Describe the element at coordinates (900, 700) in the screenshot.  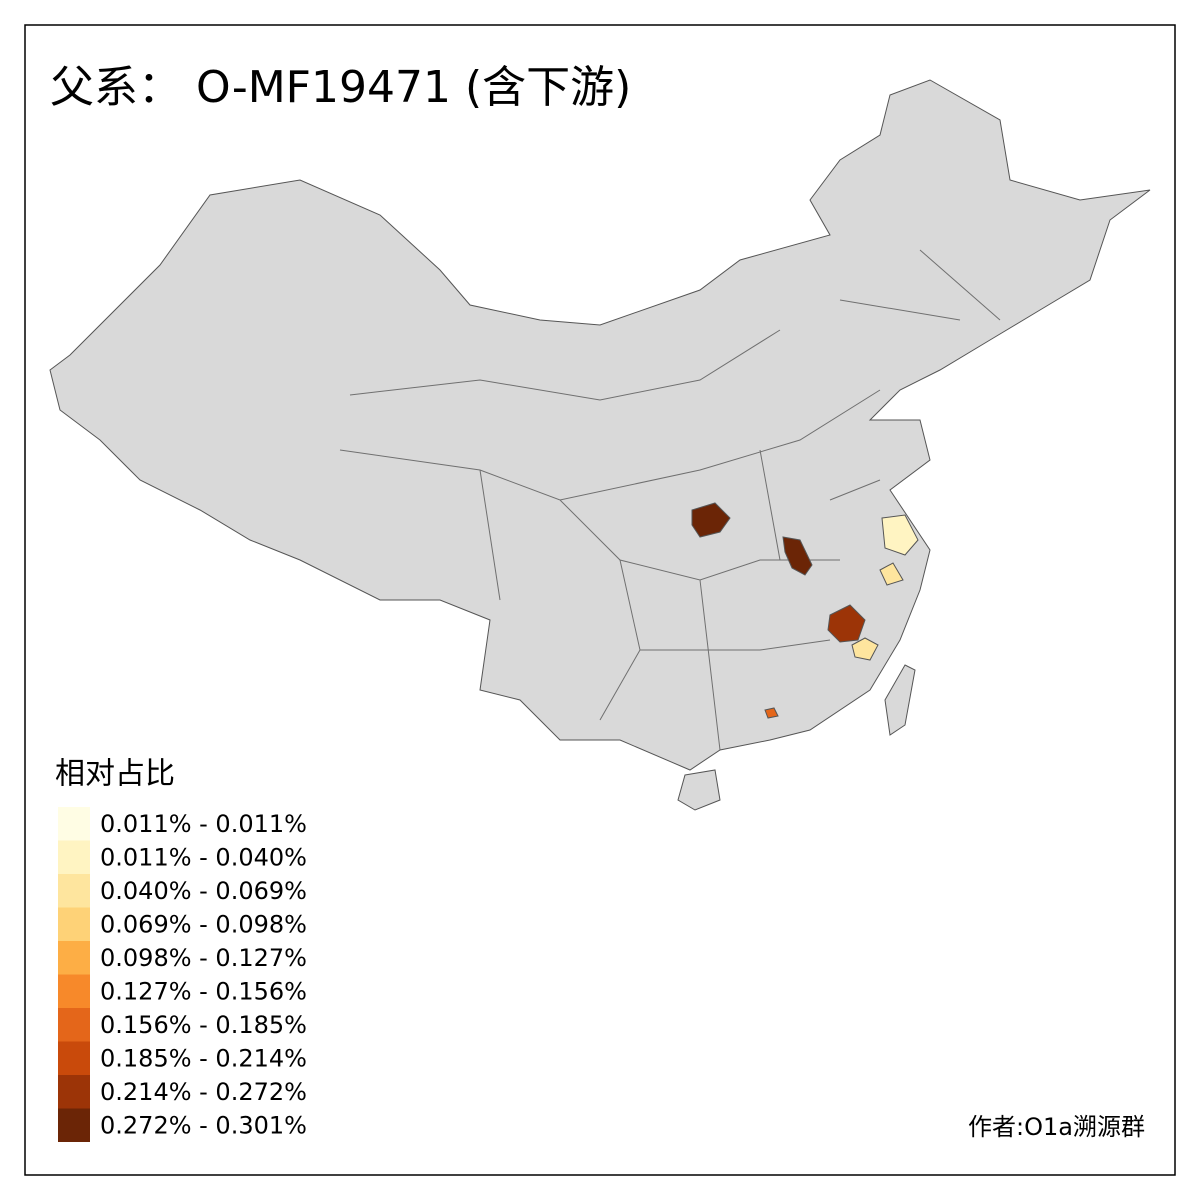
I see `taiwan` at that location.